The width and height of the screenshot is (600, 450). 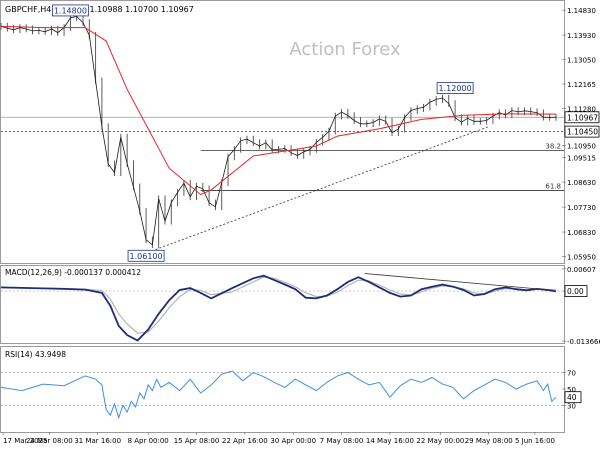 I want to click on y-tick-label: 1.10950, so click(x=581, y=146).